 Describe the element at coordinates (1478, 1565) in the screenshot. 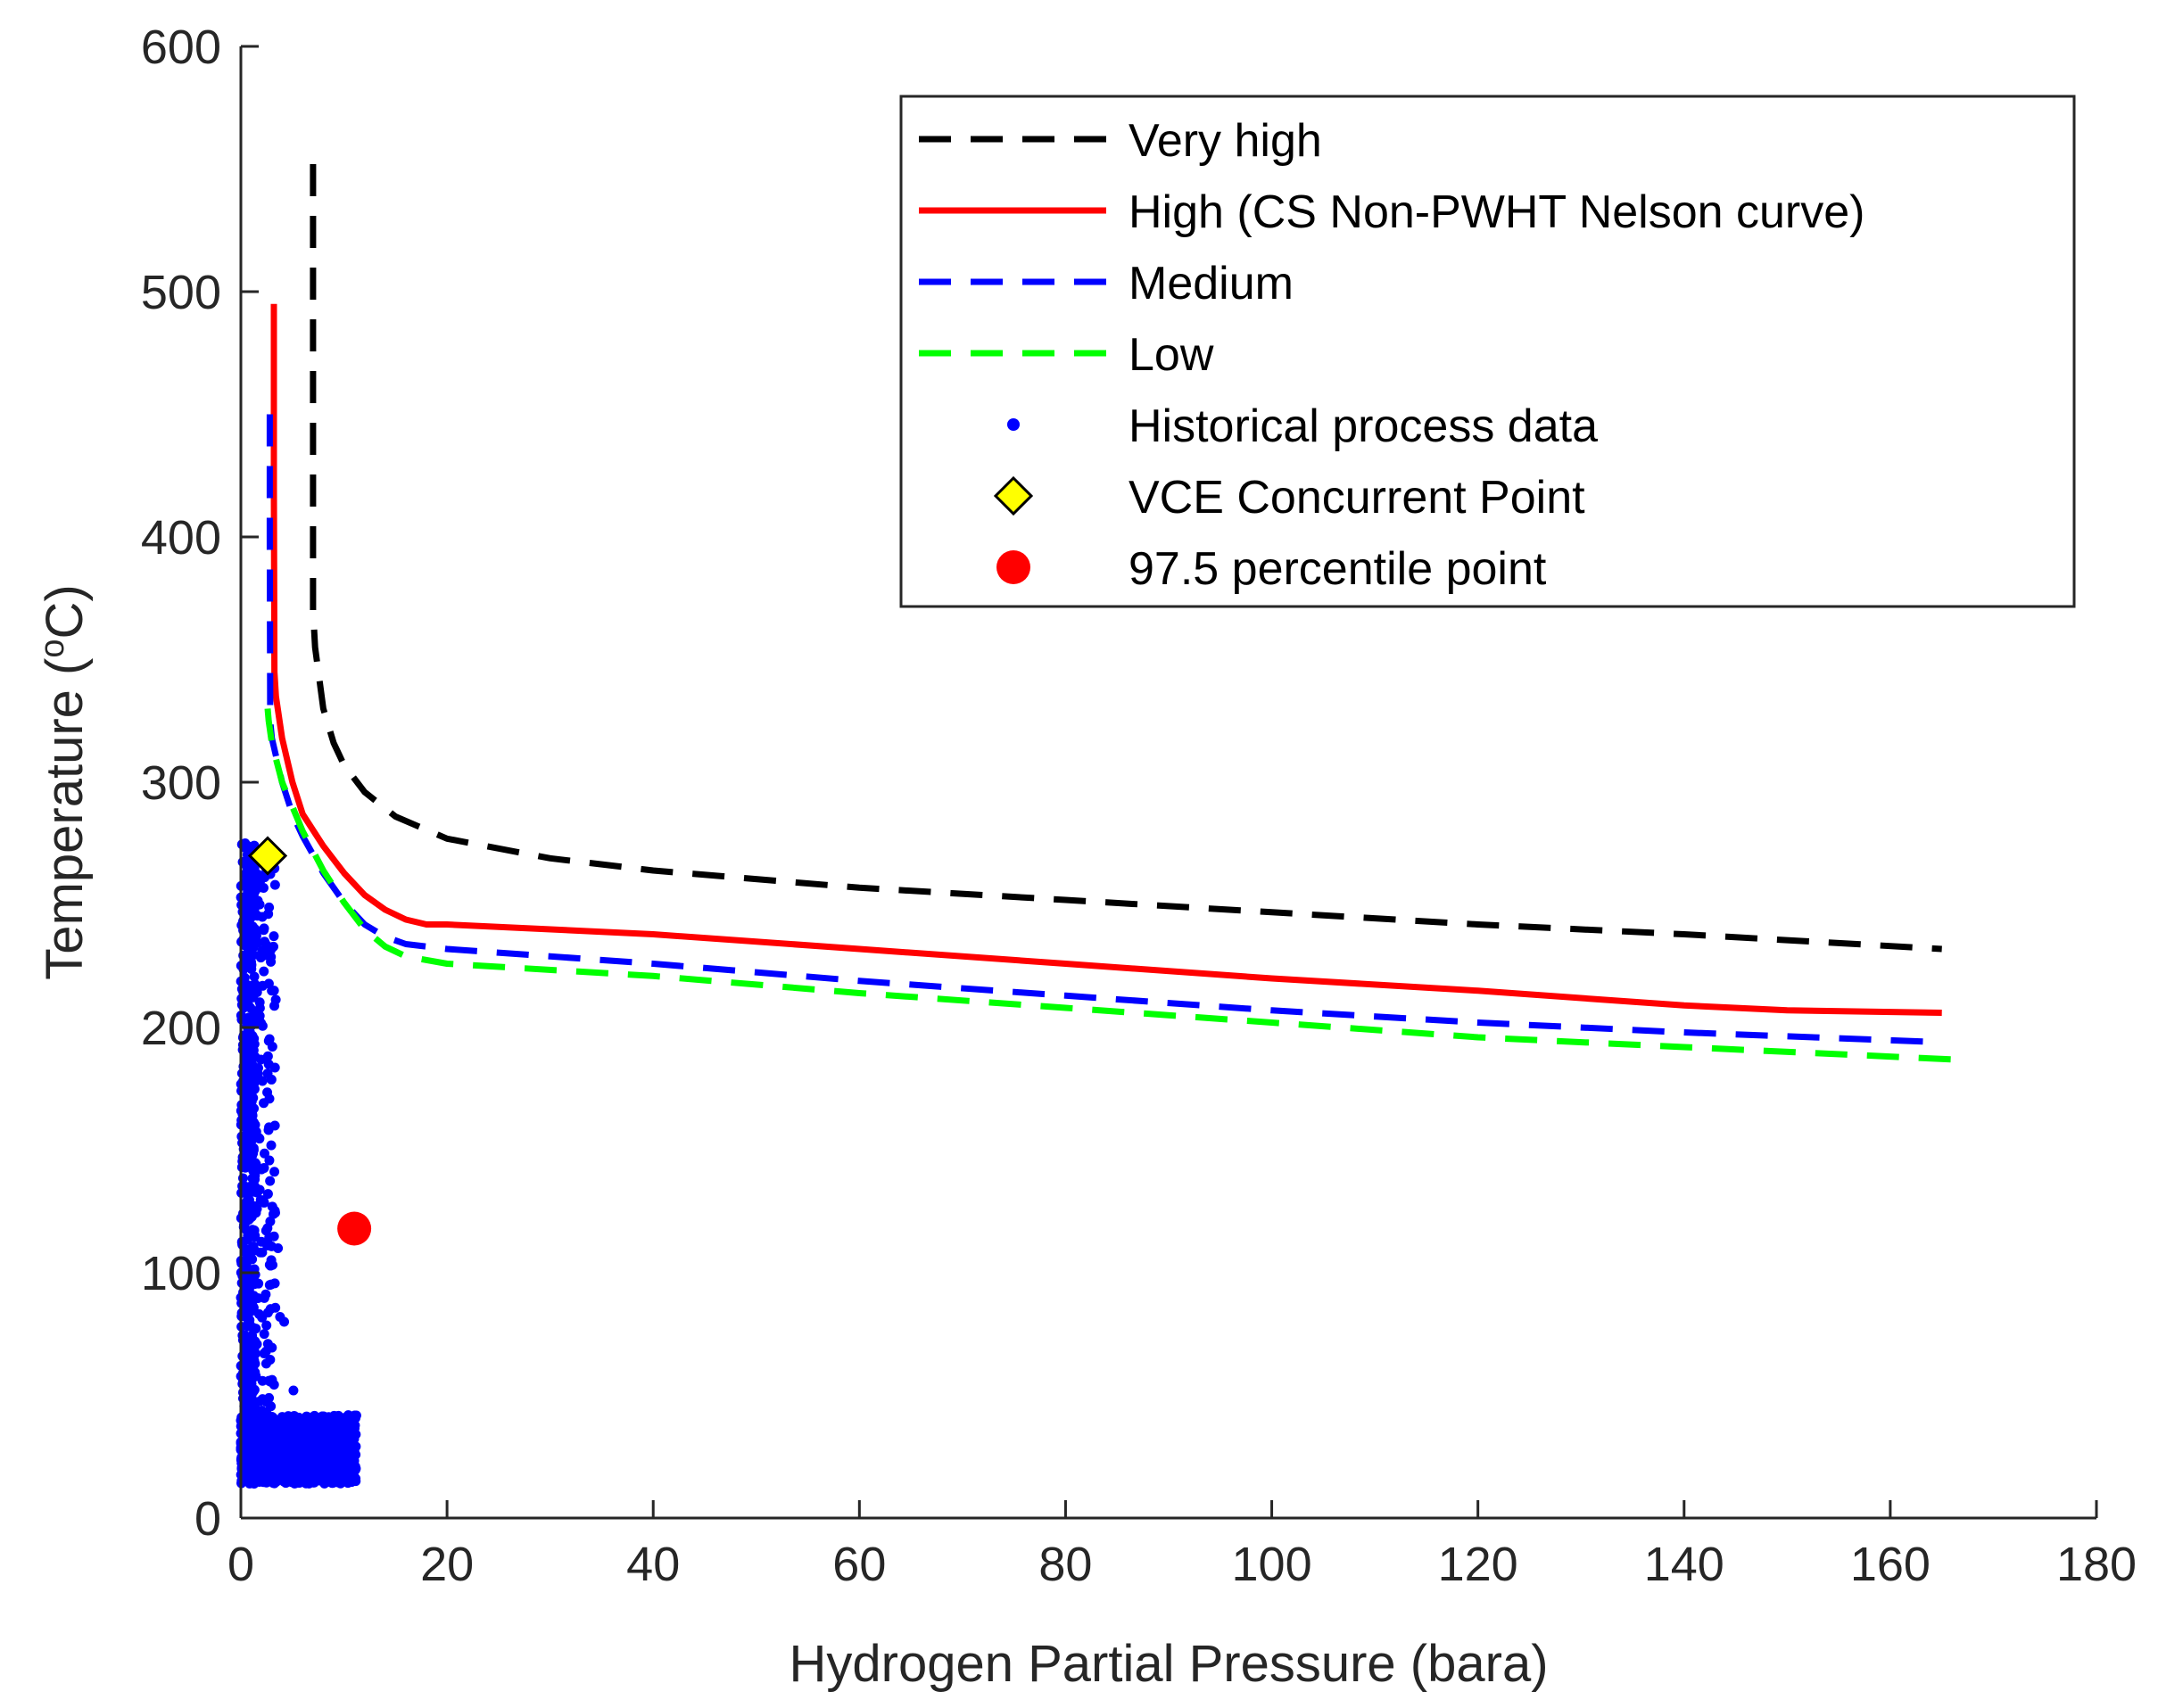

I see `x-tick-label: 120` at that location.